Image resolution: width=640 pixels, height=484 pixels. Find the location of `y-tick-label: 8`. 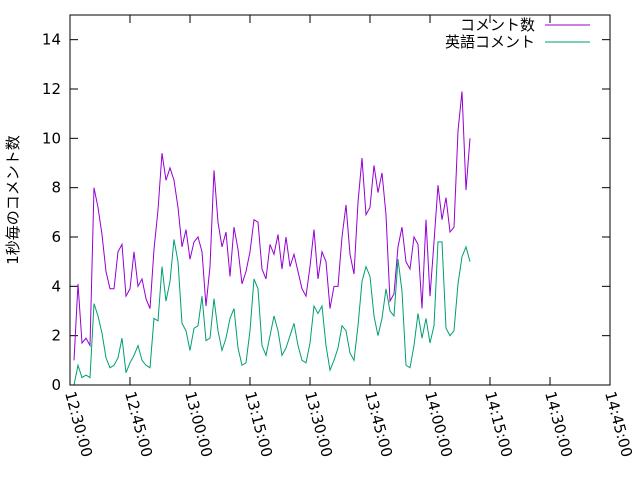

y-tick-label: 8 is located at coordinates (56, 188).